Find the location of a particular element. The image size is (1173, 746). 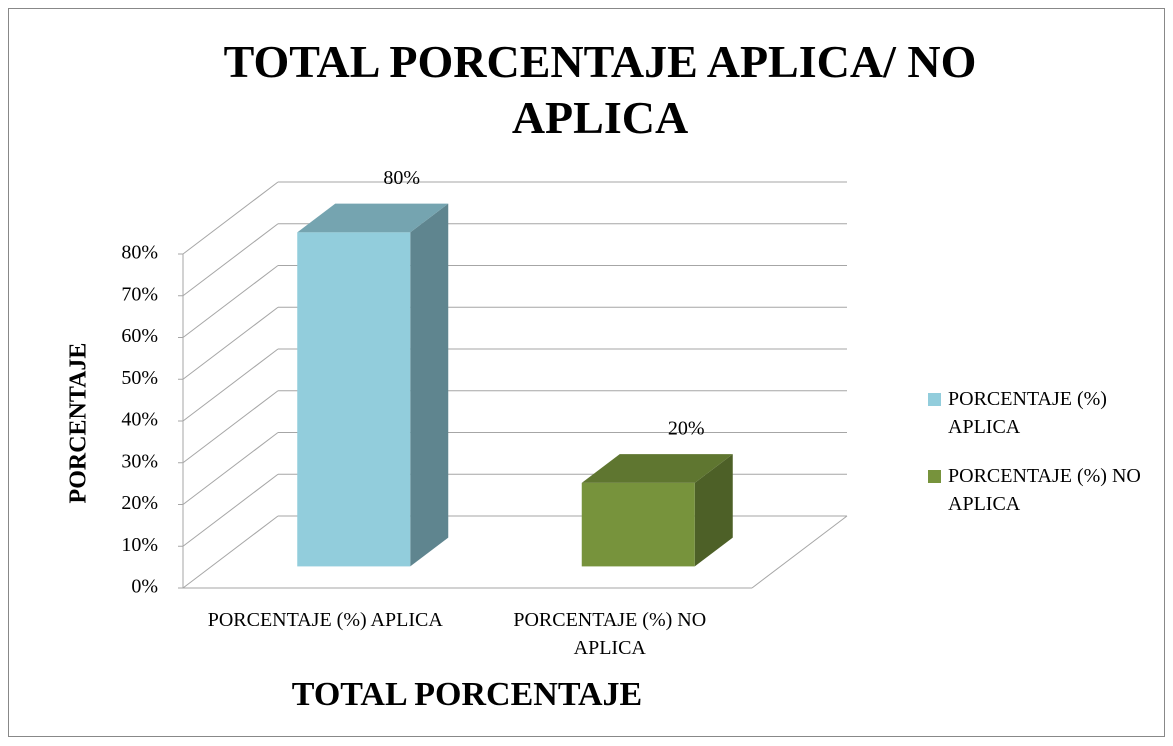

y-tick-label: 70% is located at coordinates (139, 294).